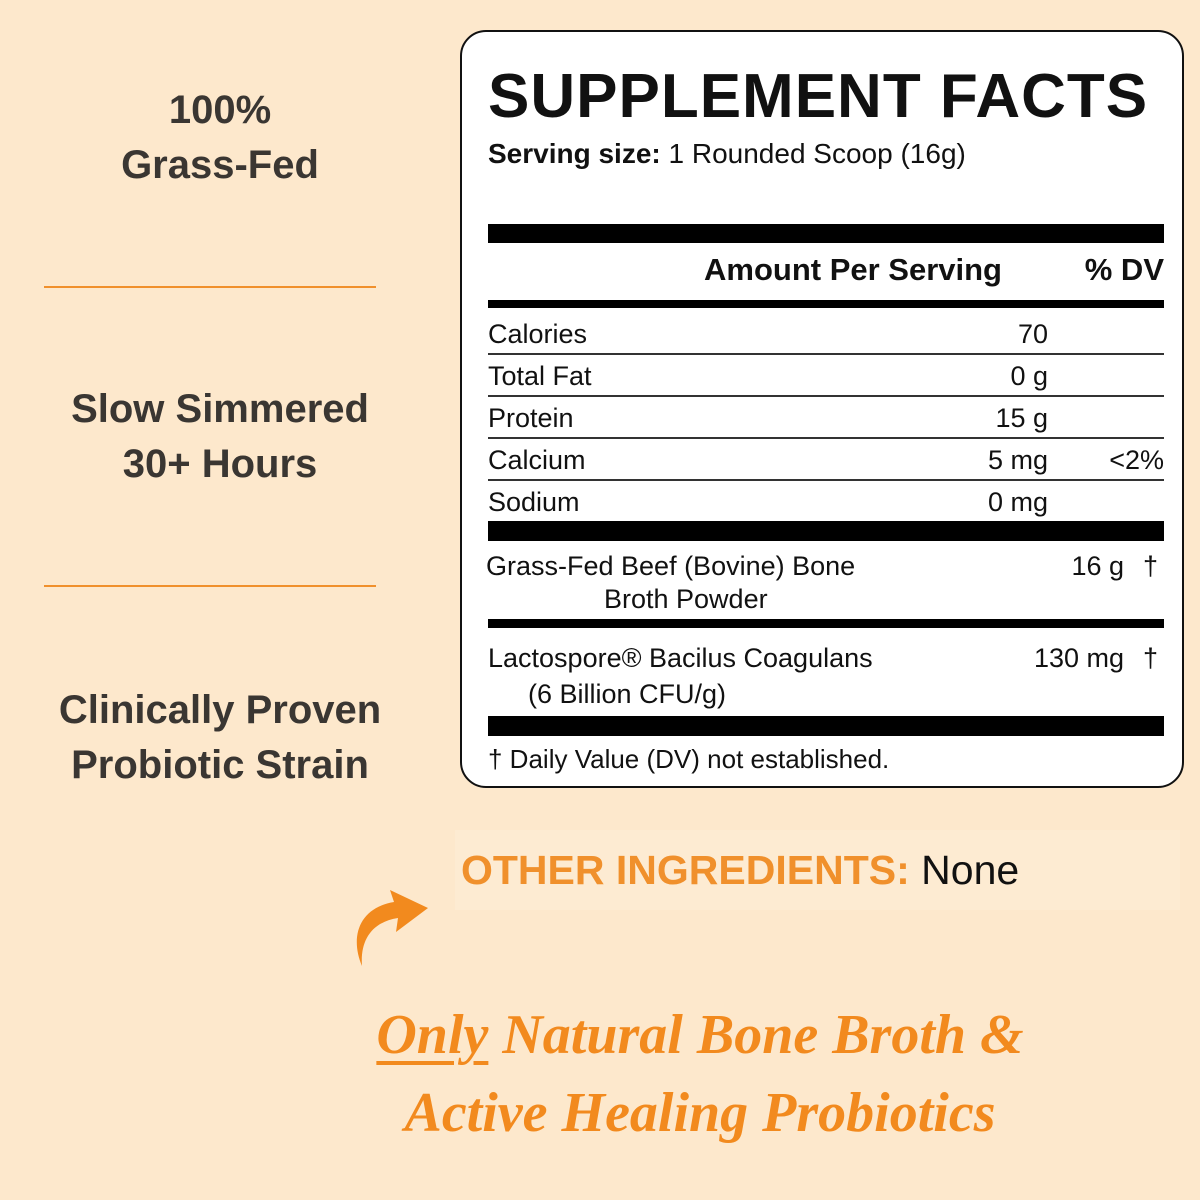 This screenshot has width=1200, height=1200. What do you see at coordinates (1136, 460) in the screenshot?
I see `nutrient-dv: <2%` at bounding box center [1136, 460].